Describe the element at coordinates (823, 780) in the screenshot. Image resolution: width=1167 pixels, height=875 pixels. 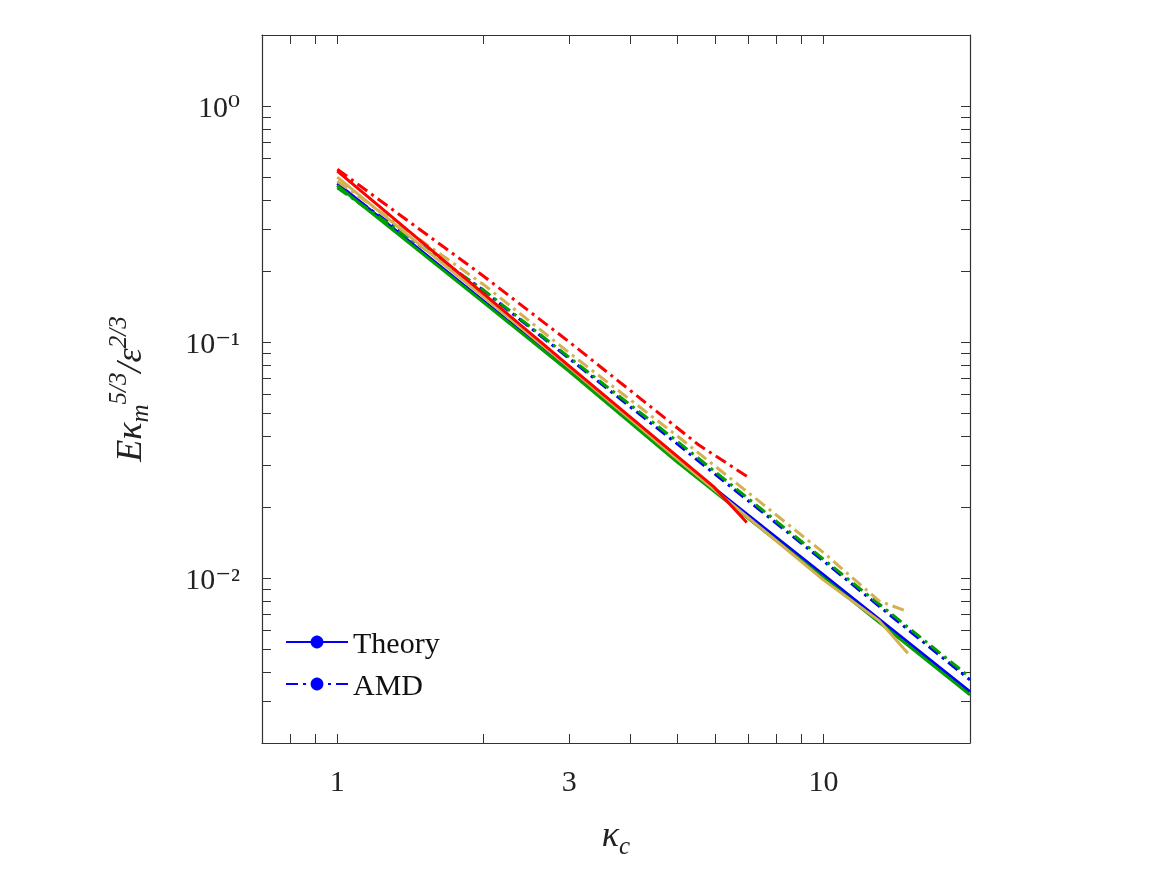
I see `x-tick-label: 10` at that location.